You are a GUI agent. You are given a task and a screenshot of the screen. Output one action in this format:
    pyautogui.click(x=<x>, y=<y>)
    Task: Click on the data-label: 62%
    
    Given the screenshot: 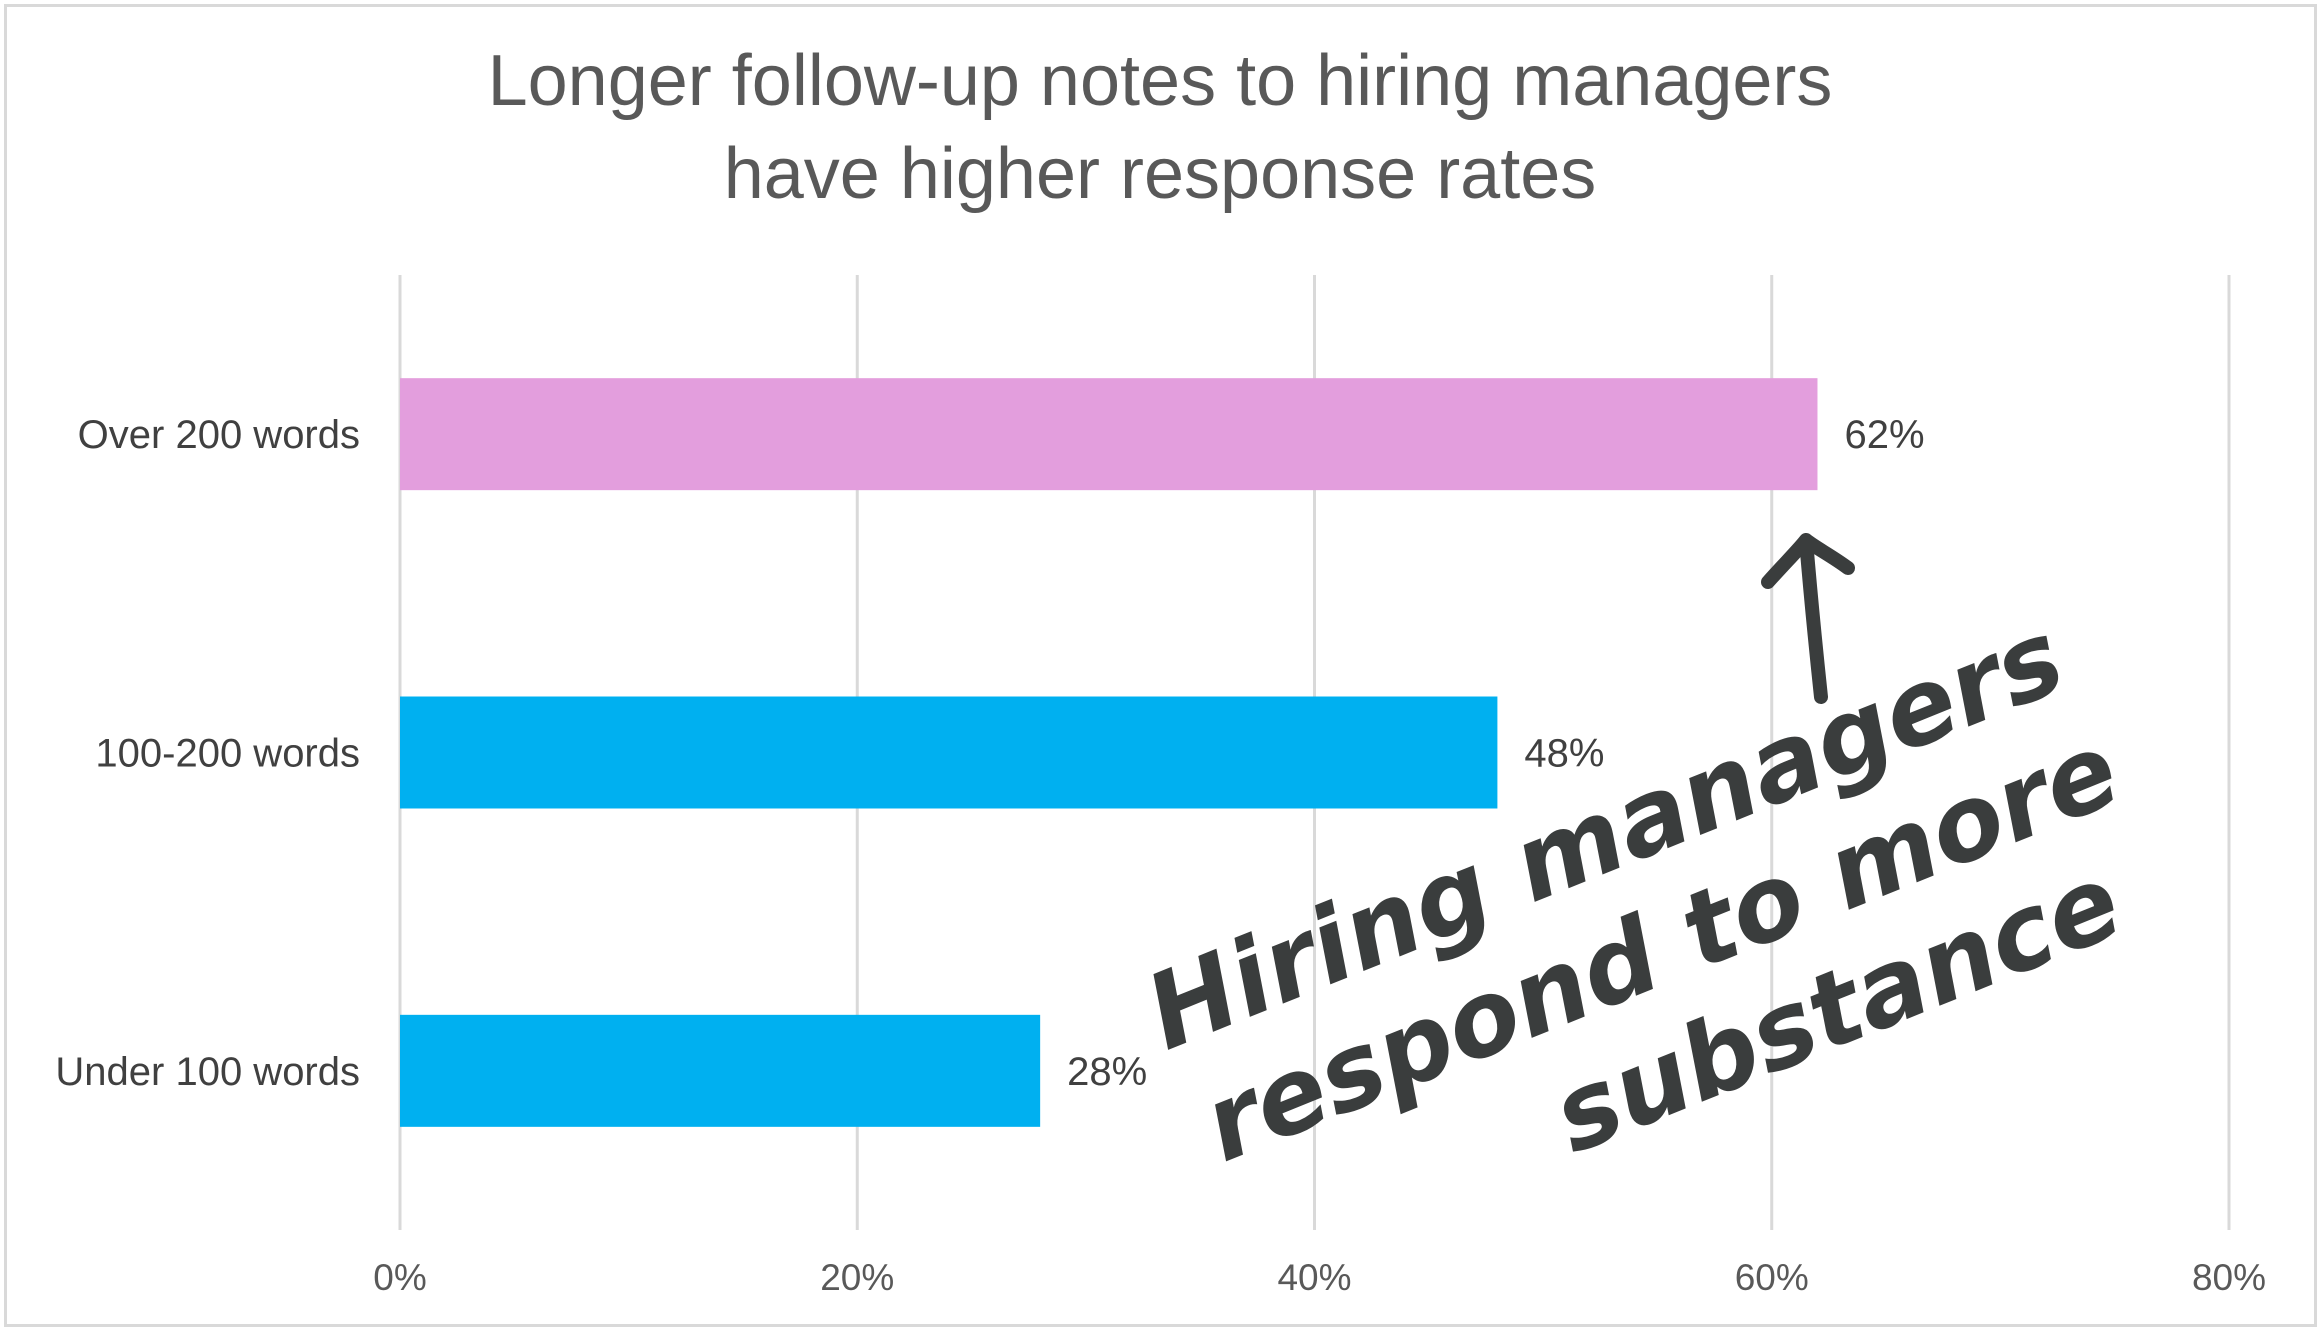 What is the action you would take?
    pyautogui.click(x=1884, y=435)
    